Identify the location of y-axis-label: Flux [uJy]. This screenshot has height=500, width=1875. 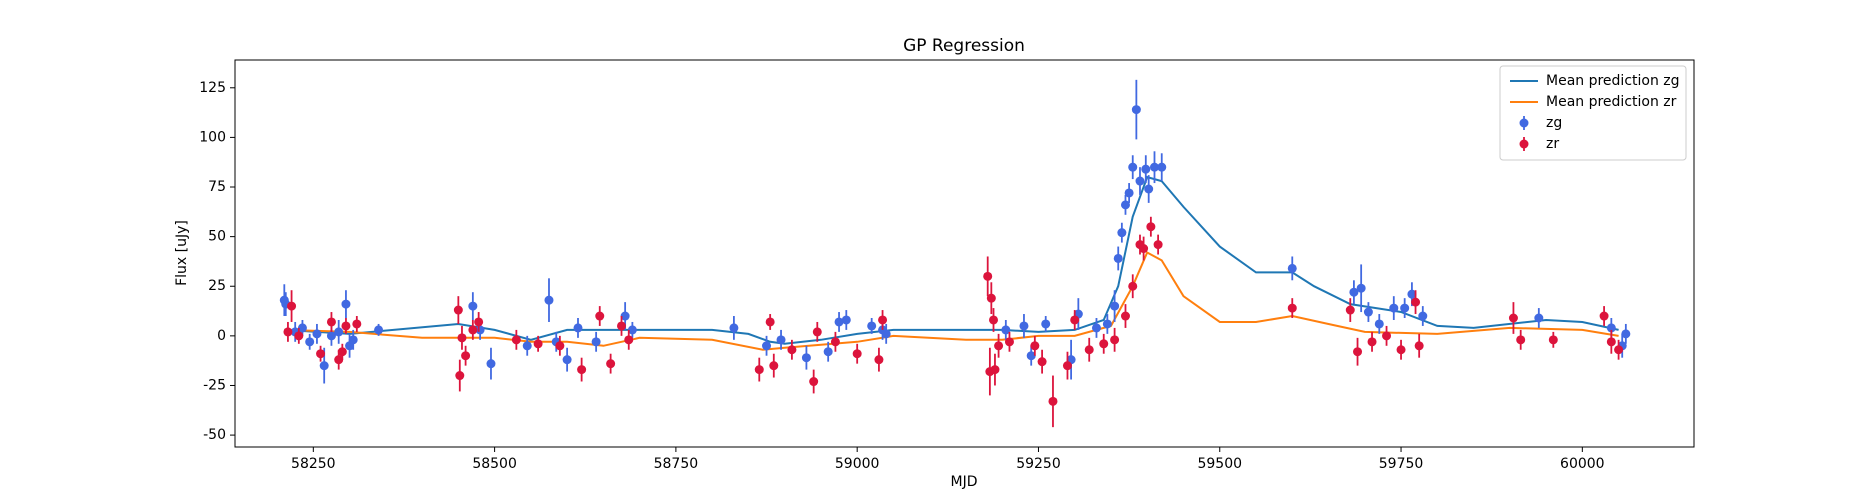
(182, 253).